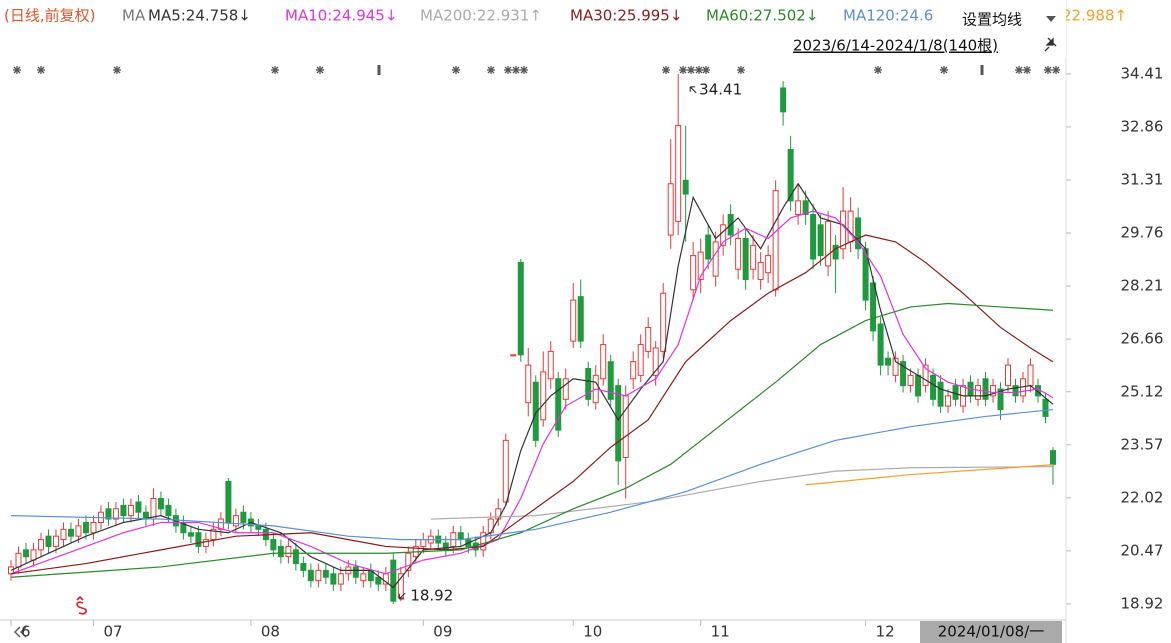 Image resolution: width=1171 pixels, height=643 pixels. I want to click on scroll-left, so click(20, 632).